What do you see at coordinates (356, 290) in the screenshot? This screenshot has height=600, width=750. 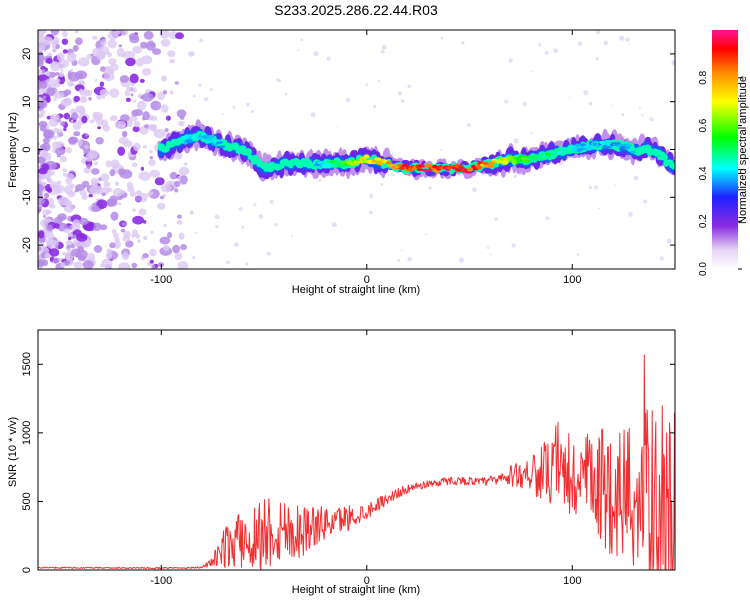 I see `spectrogram-x-label: Height of straight line (km)` at bounding box center [356, 290].